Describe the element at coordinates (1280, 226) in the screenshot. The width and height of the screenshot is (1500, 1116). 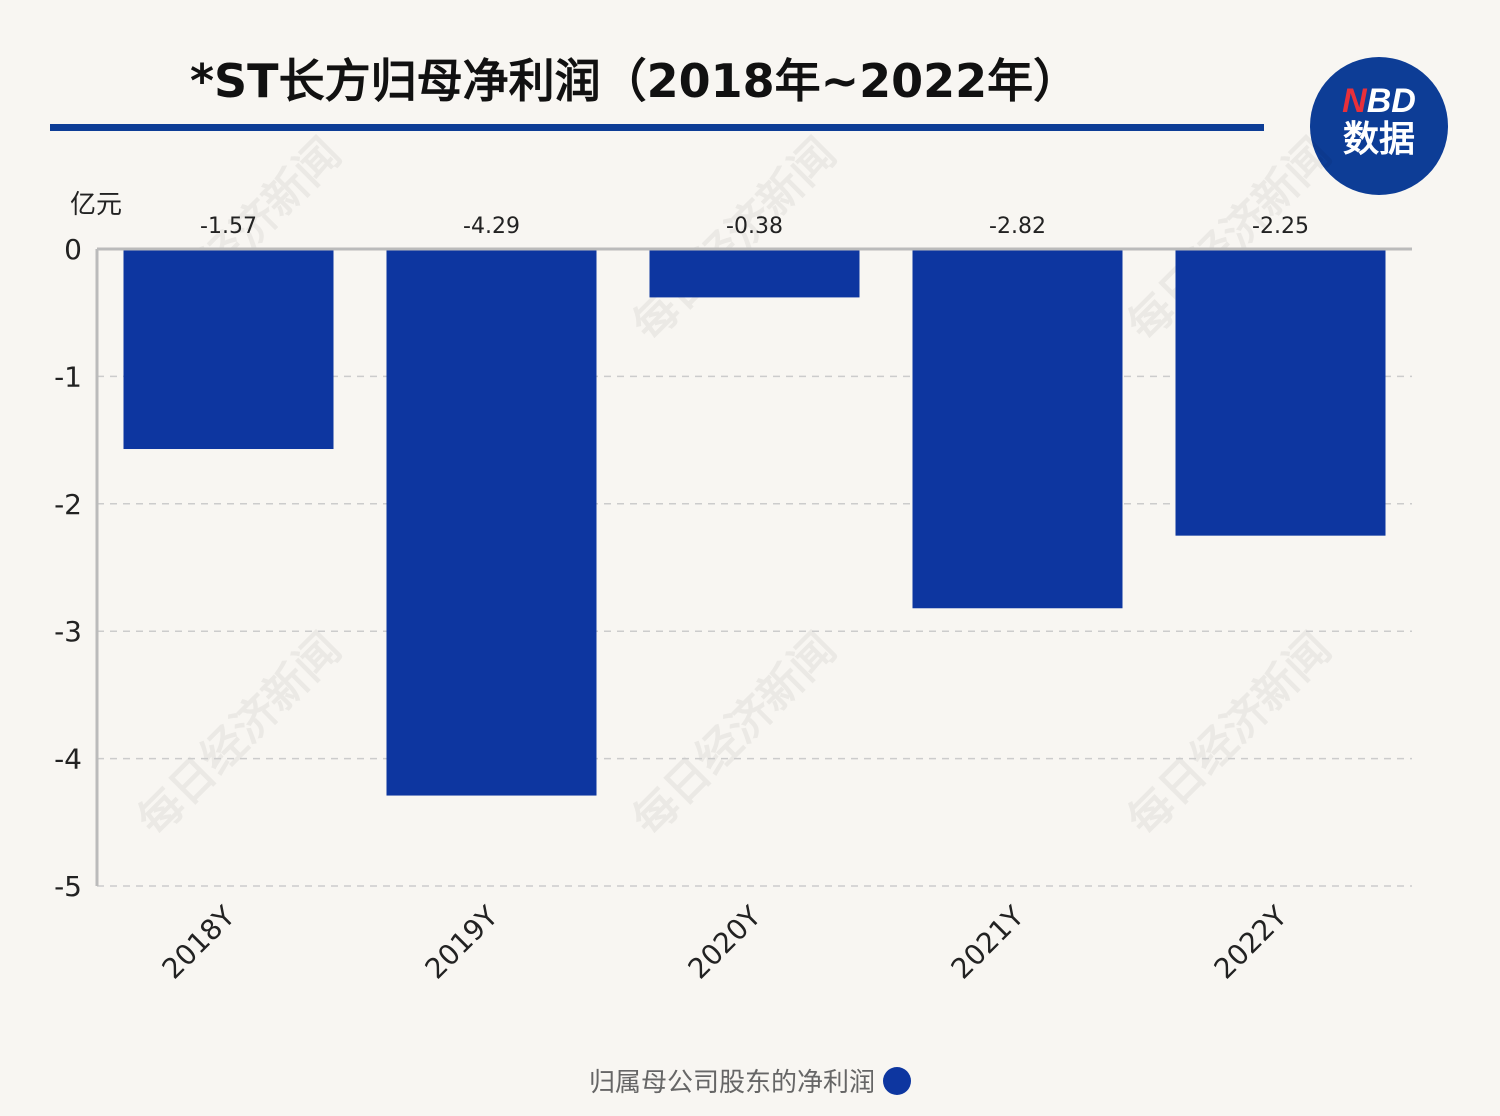
I see `data-label: -2.25` at that location.